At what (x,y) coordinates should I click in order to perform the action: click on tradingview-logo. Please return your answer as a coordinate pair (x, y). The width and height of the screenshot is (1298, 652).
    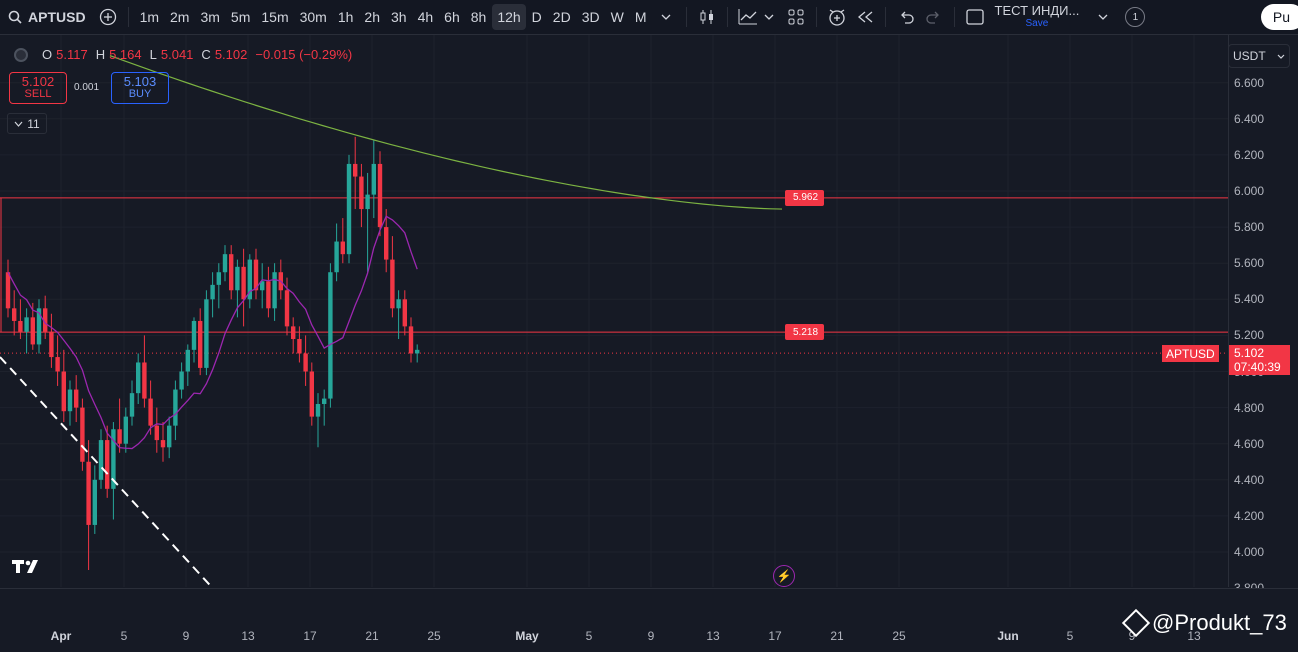
    Looking at the image, I should click on (28, 568).